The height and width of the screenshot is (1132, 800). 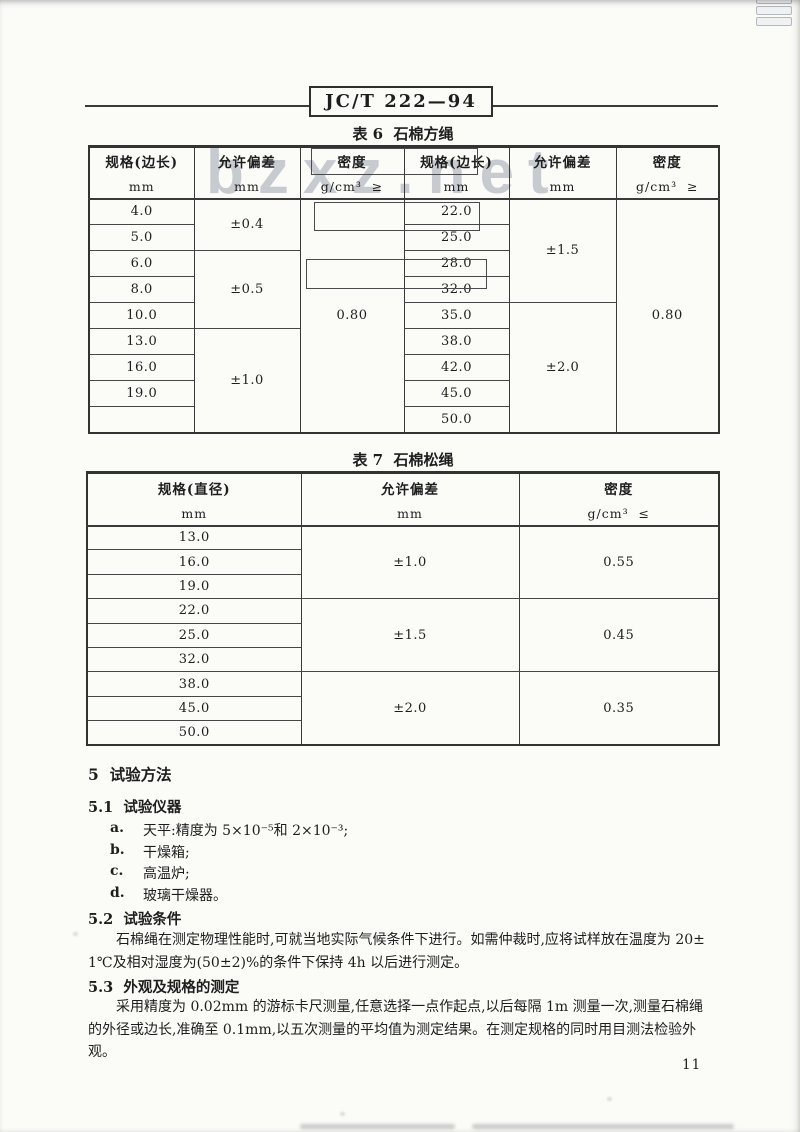 What do you see at coordinates (246, 831) in the screenshot?
I see `list-item-text: 天平:精度为 5×10⁻⁵和 2×10⁻³;` at bounding box center [246, 831].